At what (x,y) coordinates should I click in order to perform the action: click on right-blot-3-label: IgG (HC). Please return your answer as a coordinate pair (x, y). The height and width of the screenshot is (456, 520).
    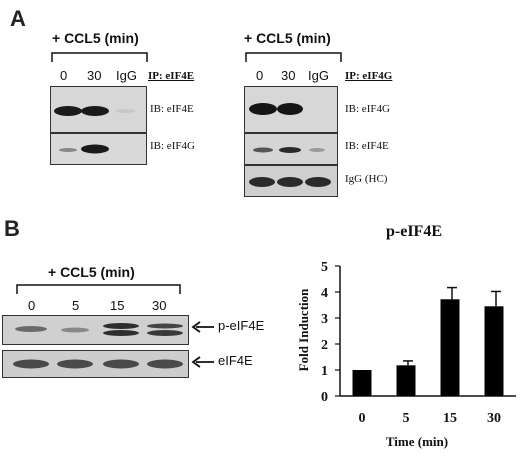
    Looking at the image, I should click on (366, 179).